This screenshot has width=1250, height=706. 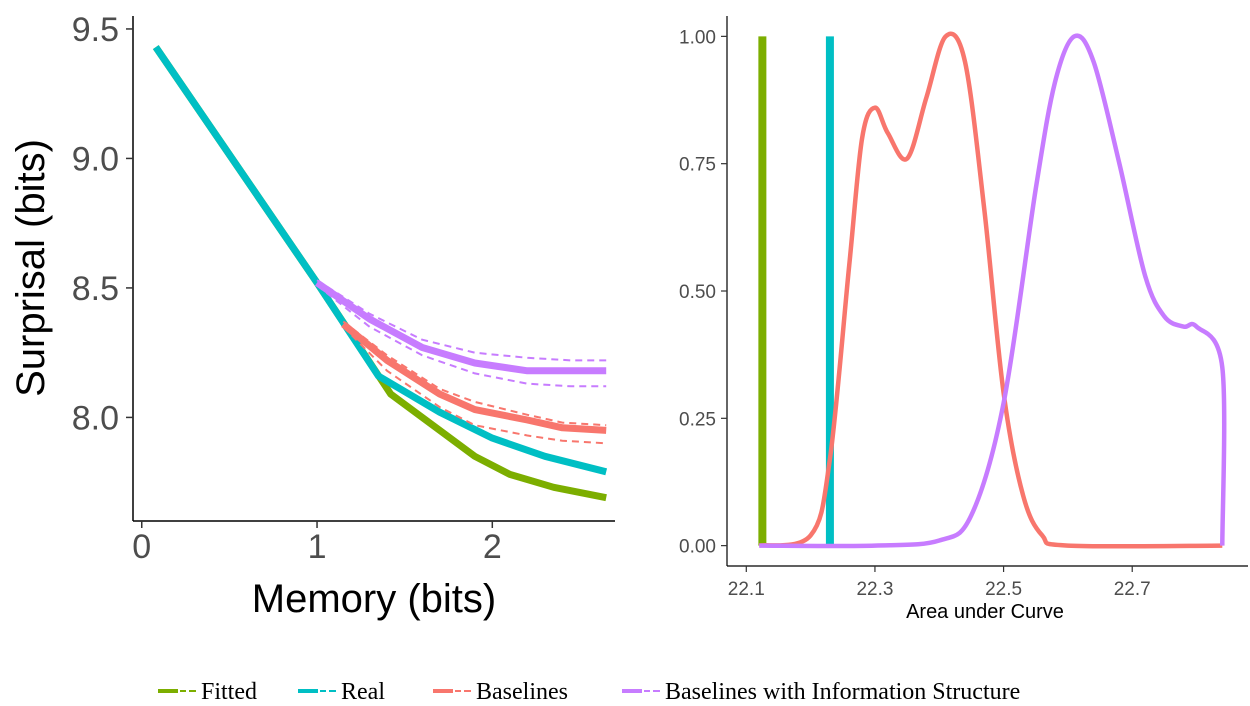 What do you see at coordinates (697, 547) in the screenshot?
I see `right-y-tick-label: 0.00` at bounding box center [697, 547].